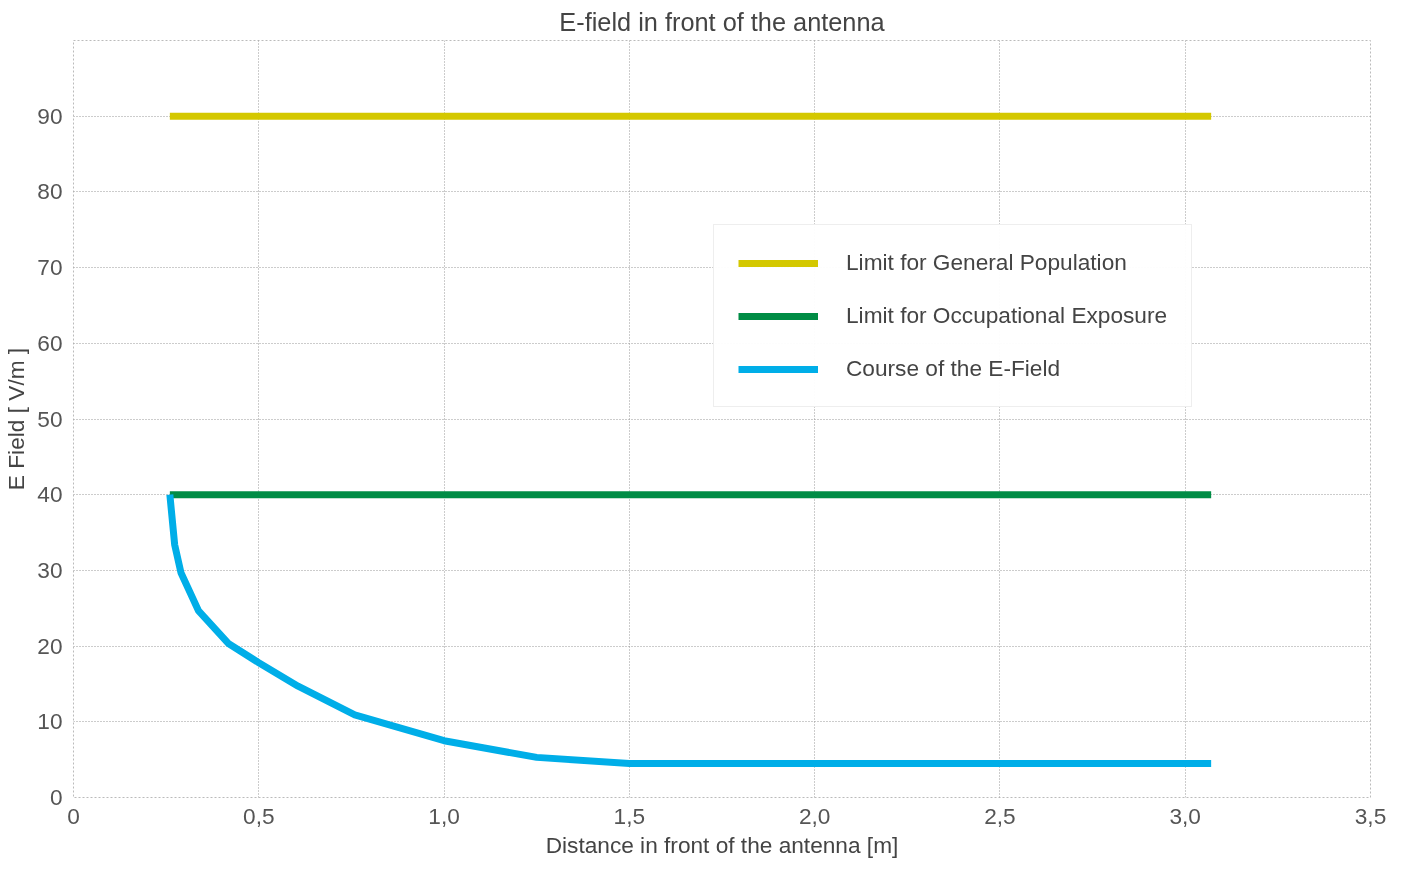 This screenshot has width=1413, height=873. Describe the element at coordinates (629, 815) in the screenshot. I see `x-tick-label: 1,5` at that location.